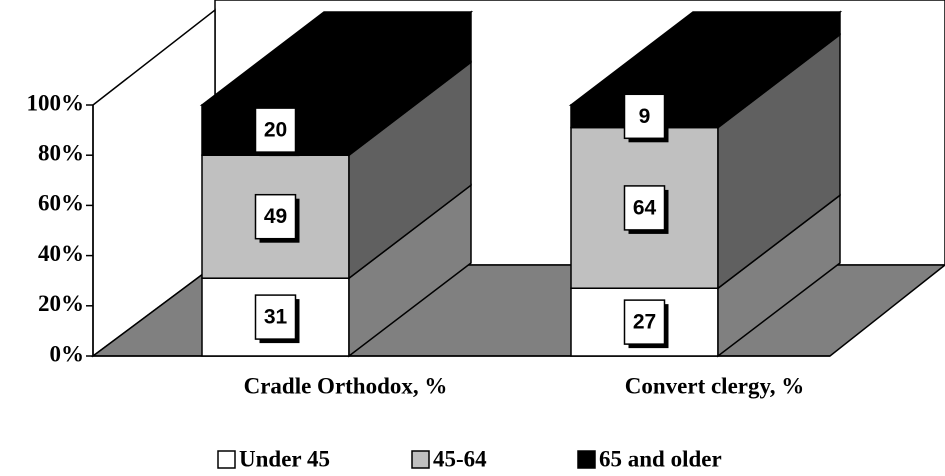 This screenshot has width=945, height=476. I want to click on legend-label: Under 45, so click(284, 458).